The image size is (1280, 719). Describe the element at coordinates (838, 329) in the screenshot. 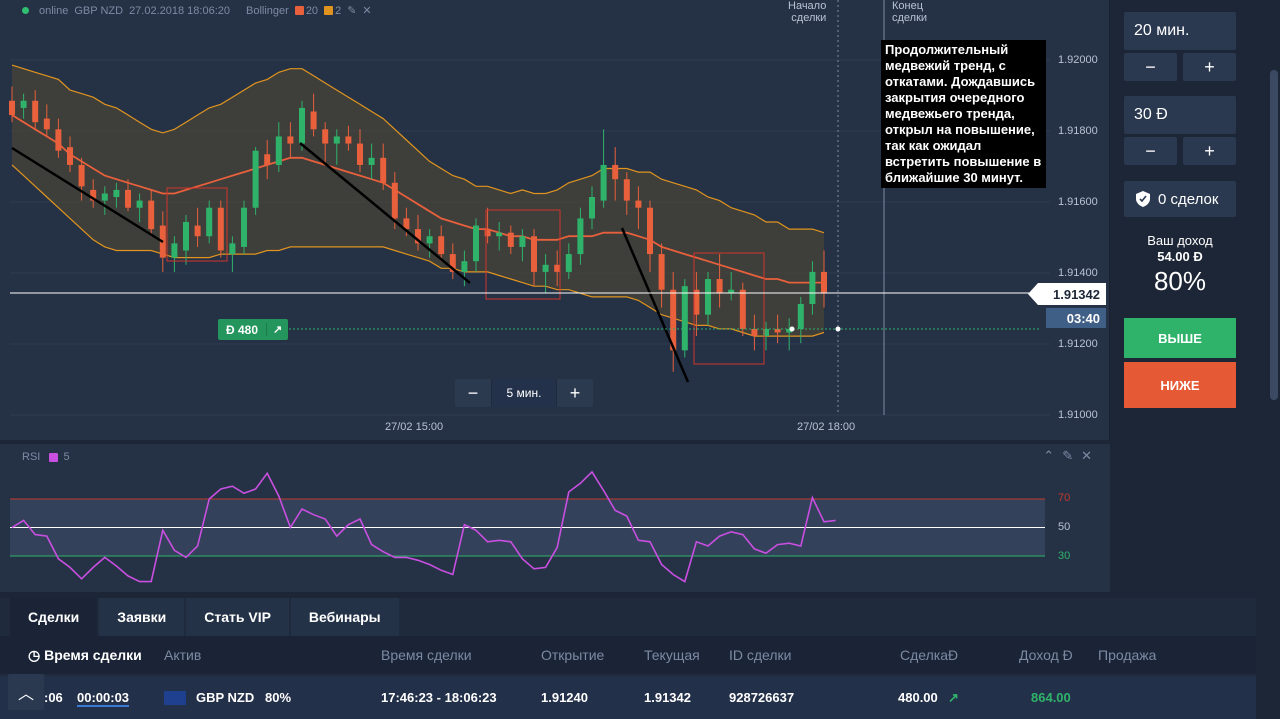

I see `bet-marker` at that location.